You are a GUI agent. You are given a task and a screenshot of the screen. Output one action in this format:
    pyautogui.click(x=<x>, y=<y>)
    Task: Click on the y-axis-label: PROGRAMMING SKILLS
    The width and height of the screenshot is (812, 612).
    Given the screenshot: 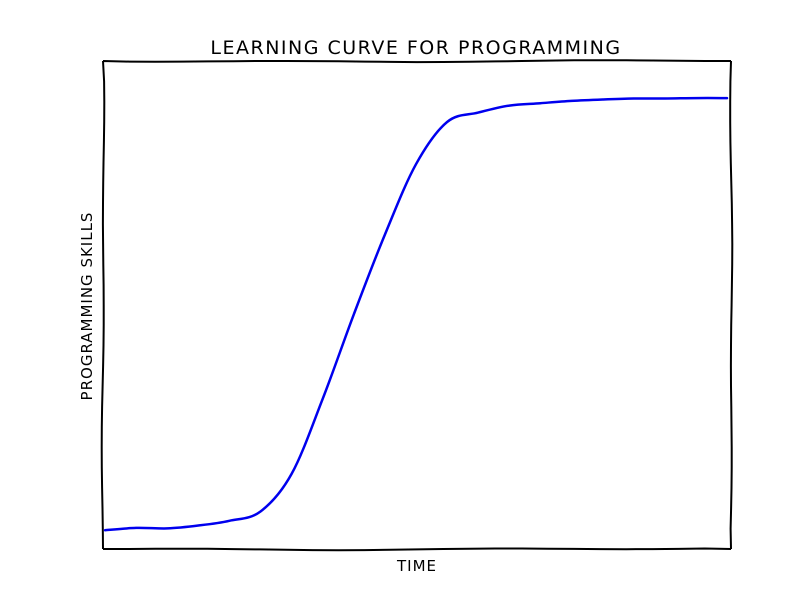 What is the action you would take?
    pyautogui.click(x=87, y=306)
    